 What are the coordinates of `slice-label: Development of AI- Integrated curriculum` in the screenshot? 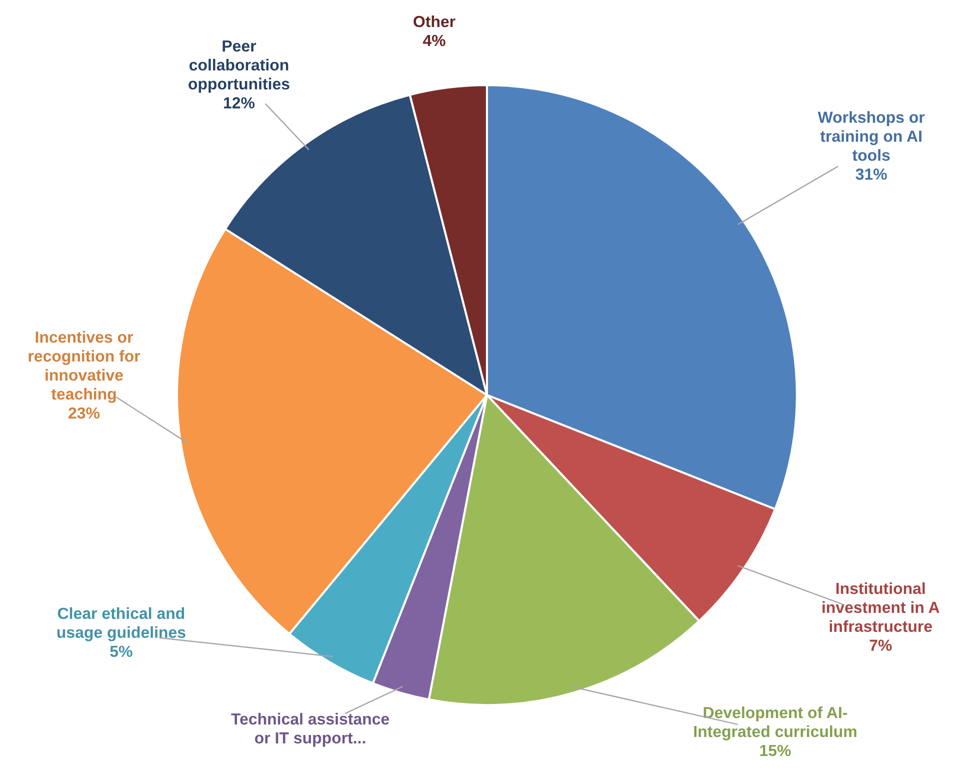 It's located at (775, 723).